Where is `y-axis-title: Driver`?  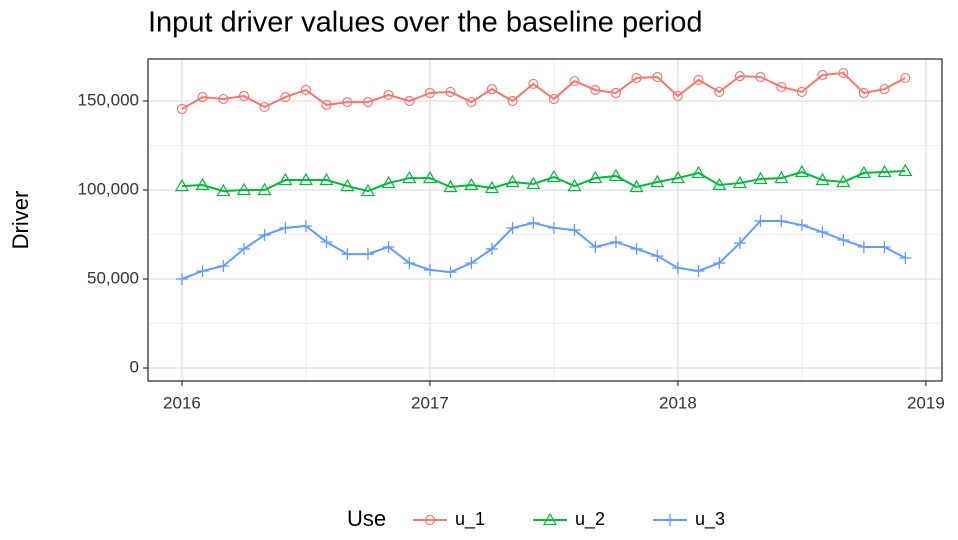 y-axis-title: Driver is located at coordinates (20, 220).